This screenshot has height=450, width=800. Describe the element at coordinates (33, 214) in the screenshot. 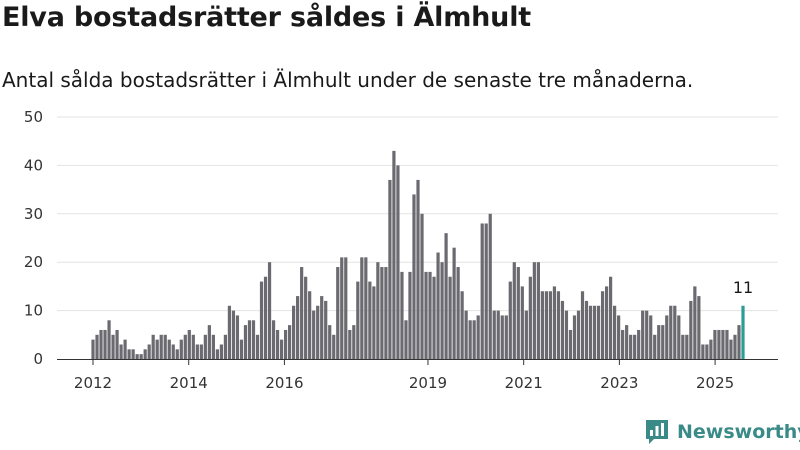

I see `y-tick-label: 30` at that location.